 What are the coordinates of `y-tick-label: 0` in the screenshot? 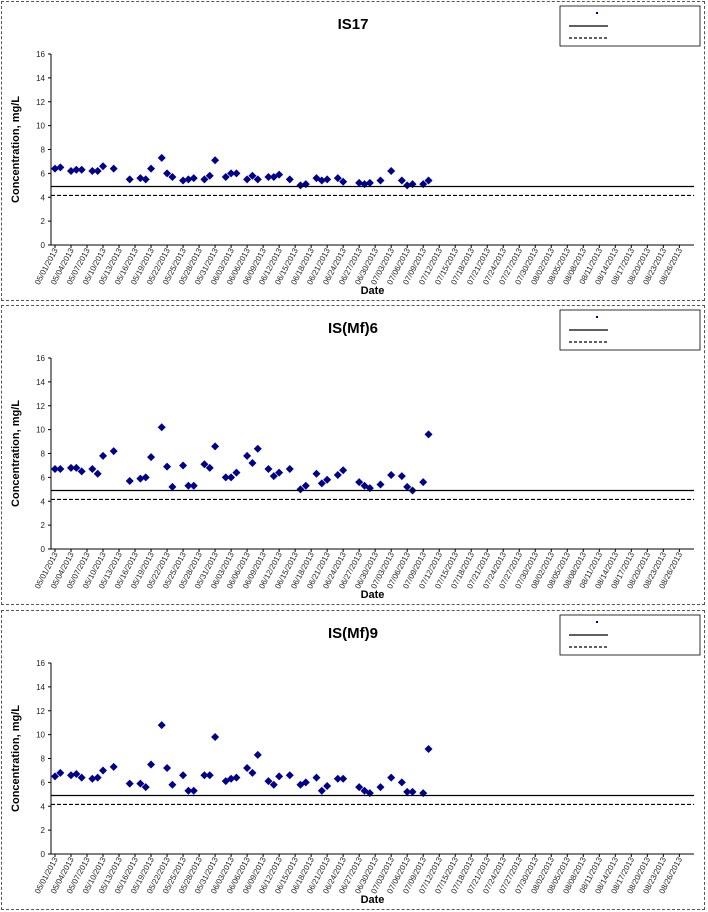 It's located at (43, 245).